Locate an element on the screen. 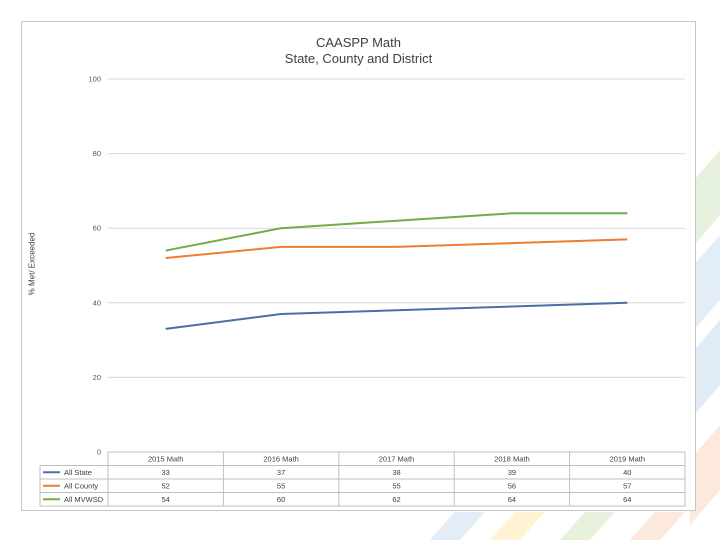  y-tick-label: 100 is located at coordinates (94, 79).